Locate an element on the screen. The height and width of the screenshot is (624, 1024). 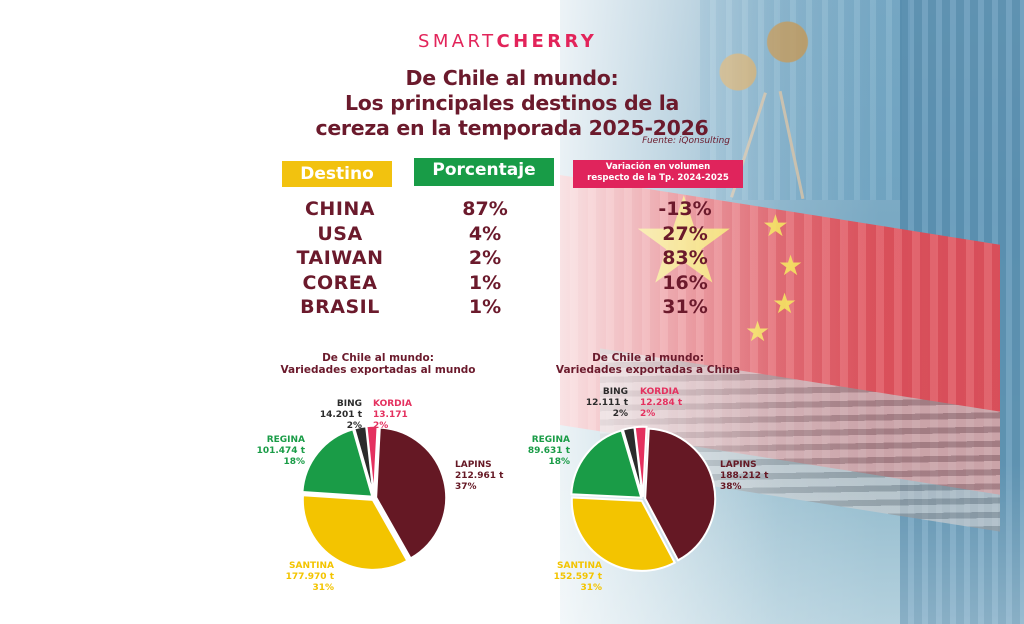
label-volume: 101.474 t is located at coordinates (280, 451).